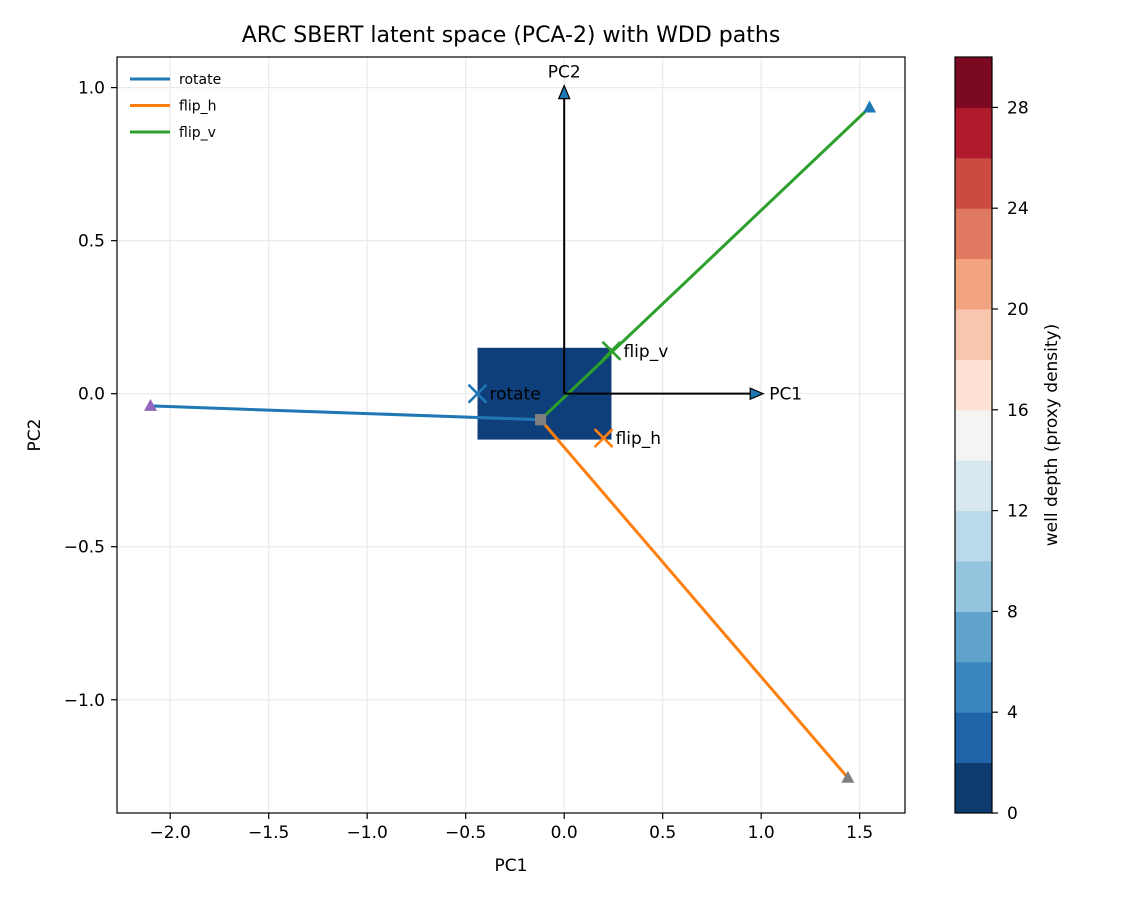 Image resolution: width=1125 pixels, height=900 pixels. I want to click on colorbar: 0 4 8 12 16 20 24 28, so click(991, 440).